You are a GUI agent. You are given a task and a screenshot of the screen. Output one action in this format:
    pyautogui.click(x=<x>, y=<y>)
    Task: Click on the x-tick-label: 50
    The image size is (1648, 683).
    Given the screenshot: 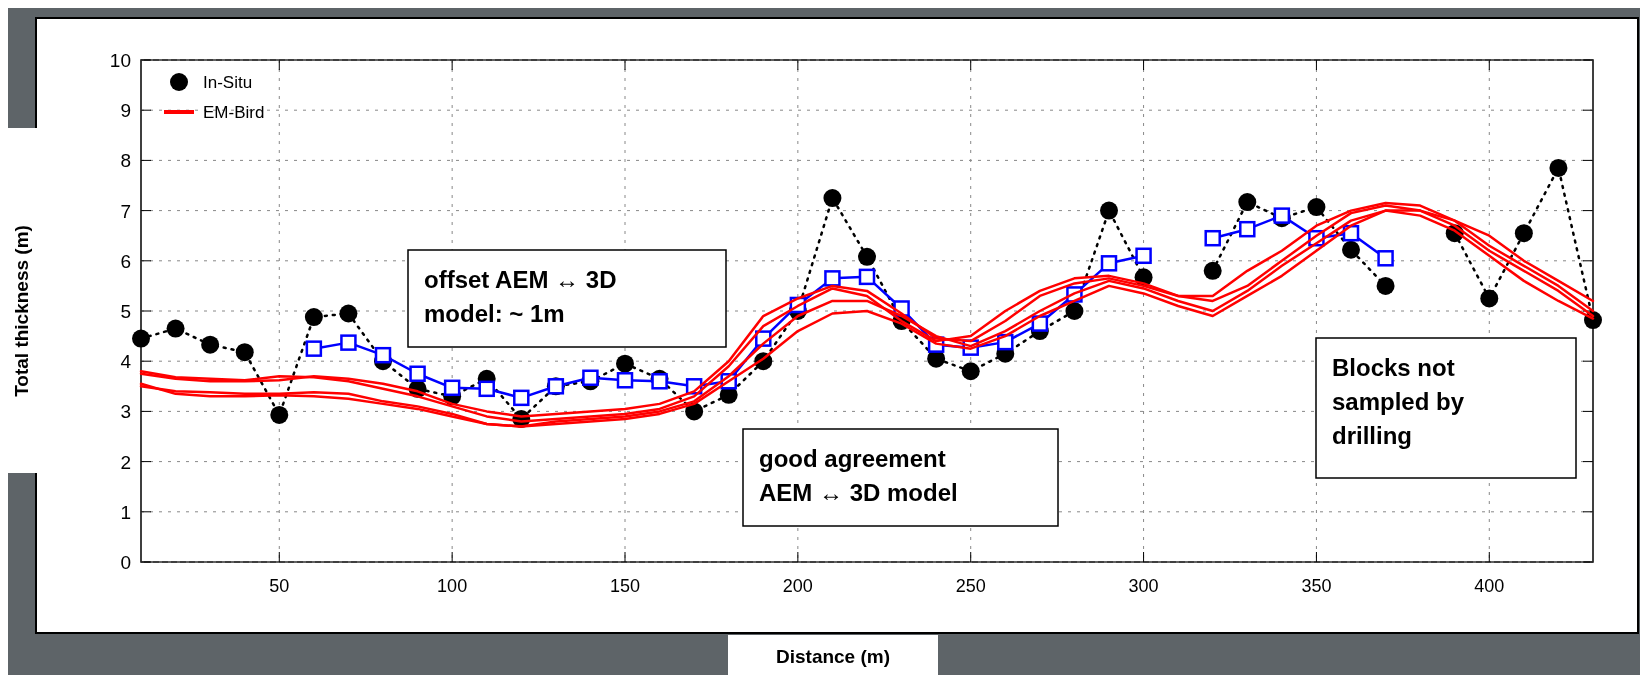 What is the action you would take?
    pyautogui.click(x=279, y=586)
    